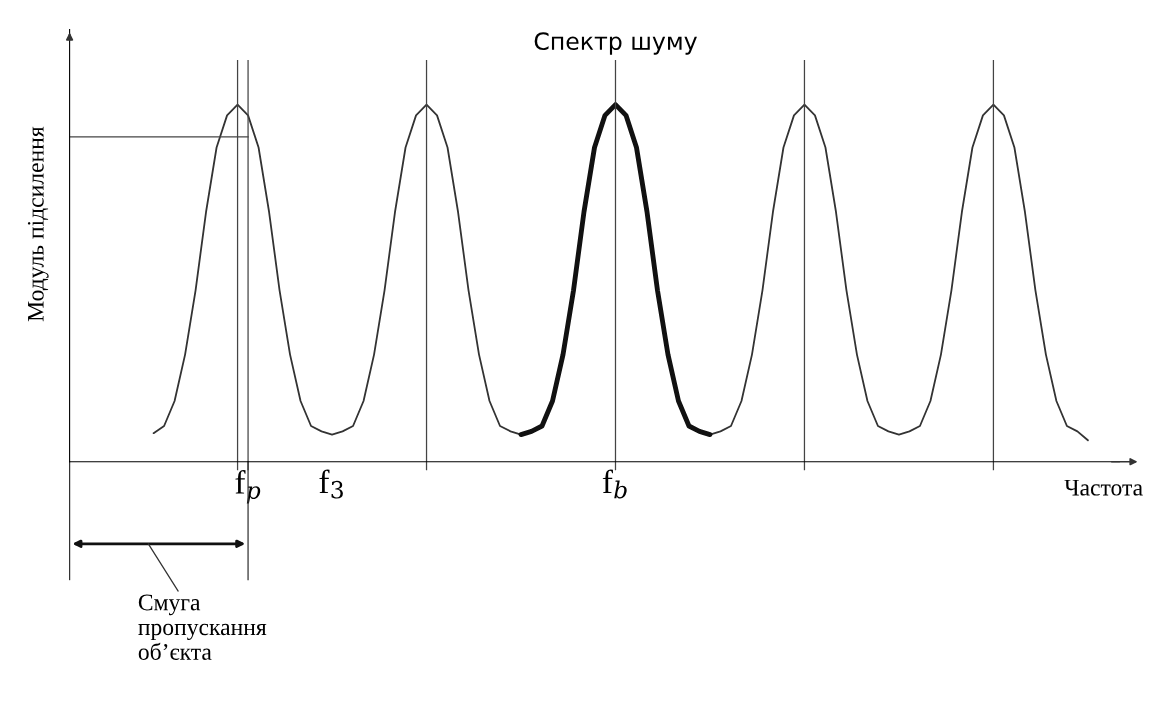 This screenshot has width=1160, height=706. What do you see at coordinates (615, 43) in the screenshot?
I see `text: Спектр шуму` at bounding box center [615, 43].